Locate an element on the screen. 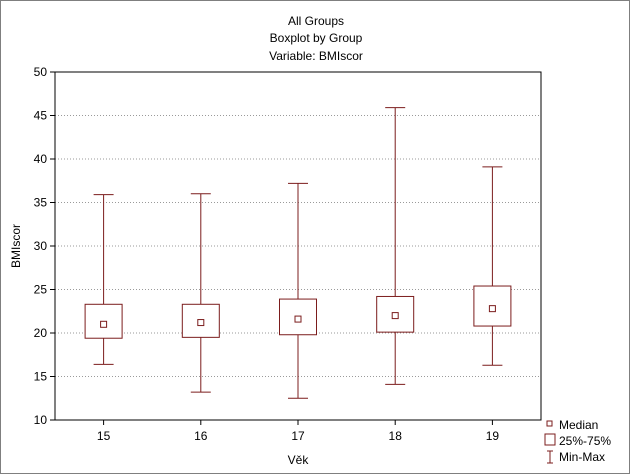 This screenshot has height=474, width=630. x-tick-label: 15 is located at coordinates (104, 436).